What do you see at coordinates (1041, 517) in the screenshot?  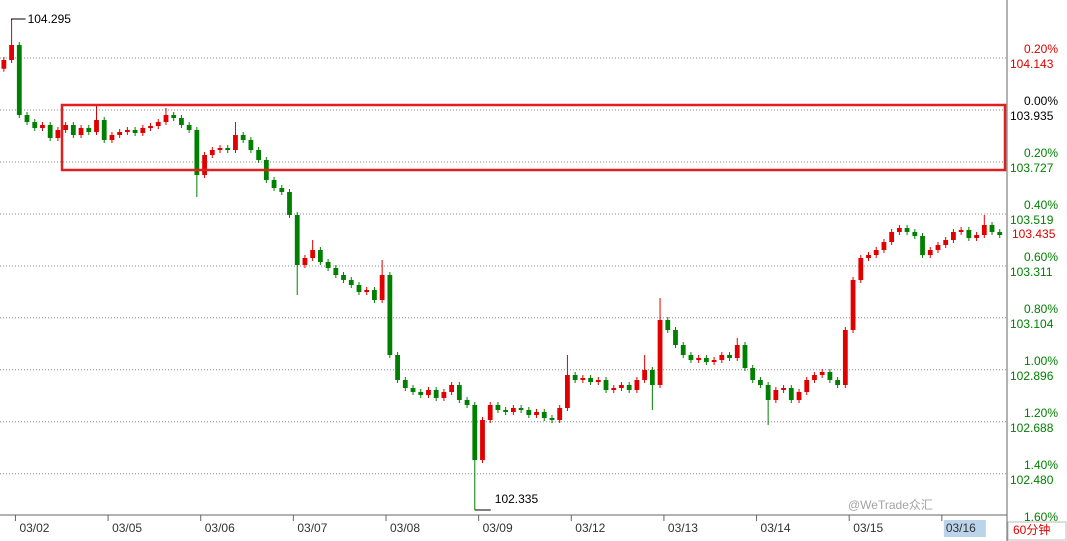 I see `y-tick-pct-label: 1.60%` at bounding box center [1041, 517].